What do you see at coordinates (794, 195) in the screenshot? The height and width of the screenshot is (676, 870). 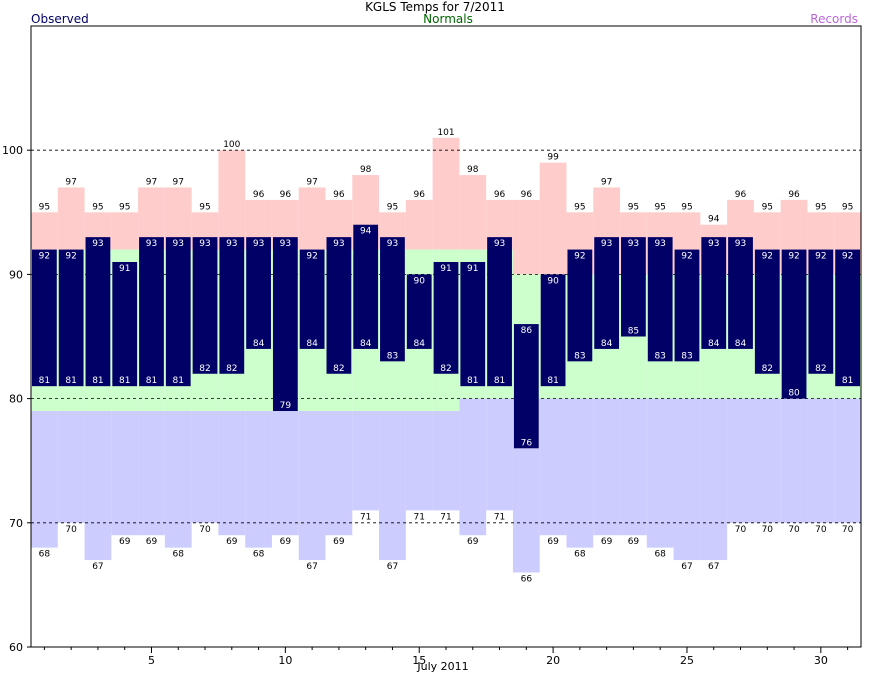 I see `record-high-label: 96` at bounding box center [794, 195].